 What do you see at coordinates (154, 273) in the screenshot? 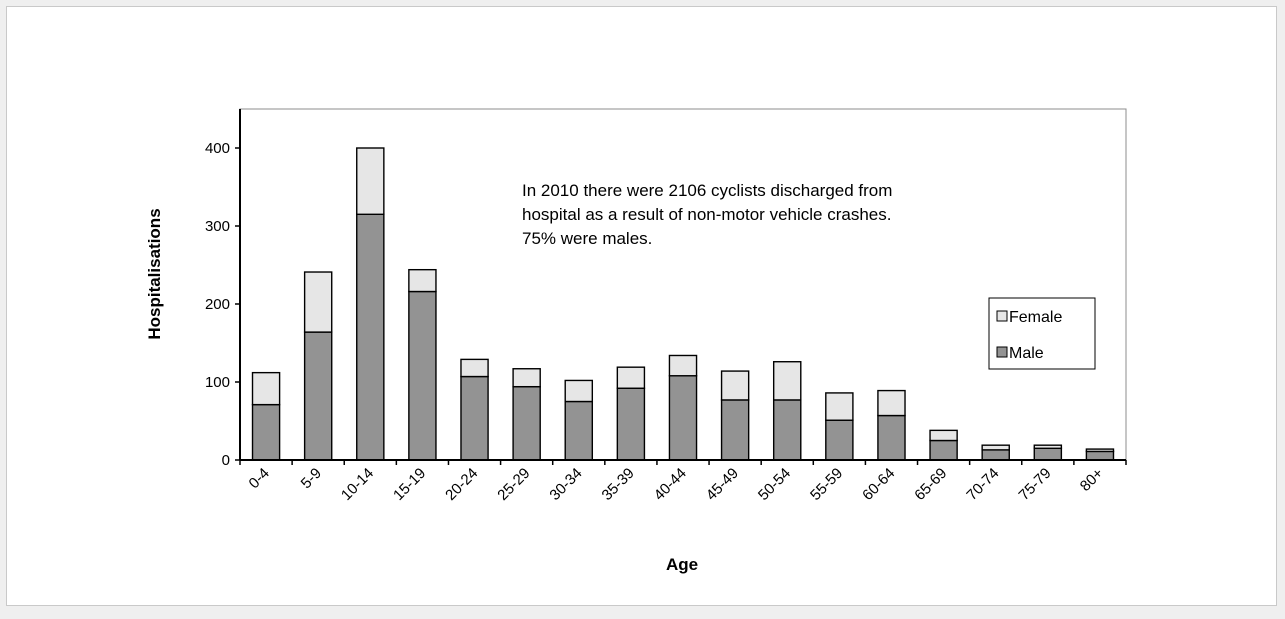
I see `y-axis-title: Hospitalisations` at bounding box center [154, 273].